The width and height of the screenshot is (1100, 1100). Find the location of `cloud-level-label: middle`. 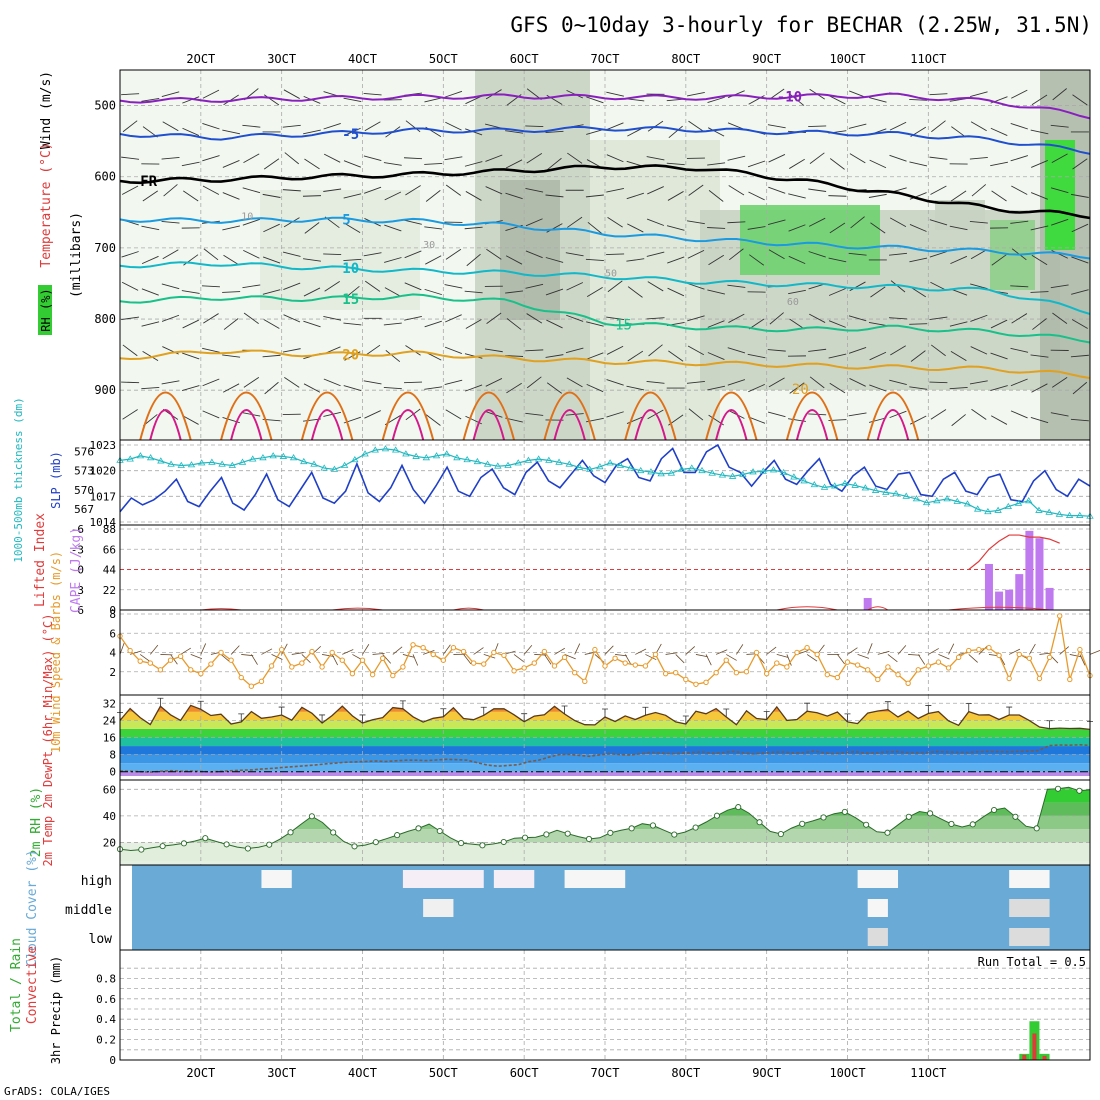

cloud-level-label: middle is located at coordinates (88, 910).